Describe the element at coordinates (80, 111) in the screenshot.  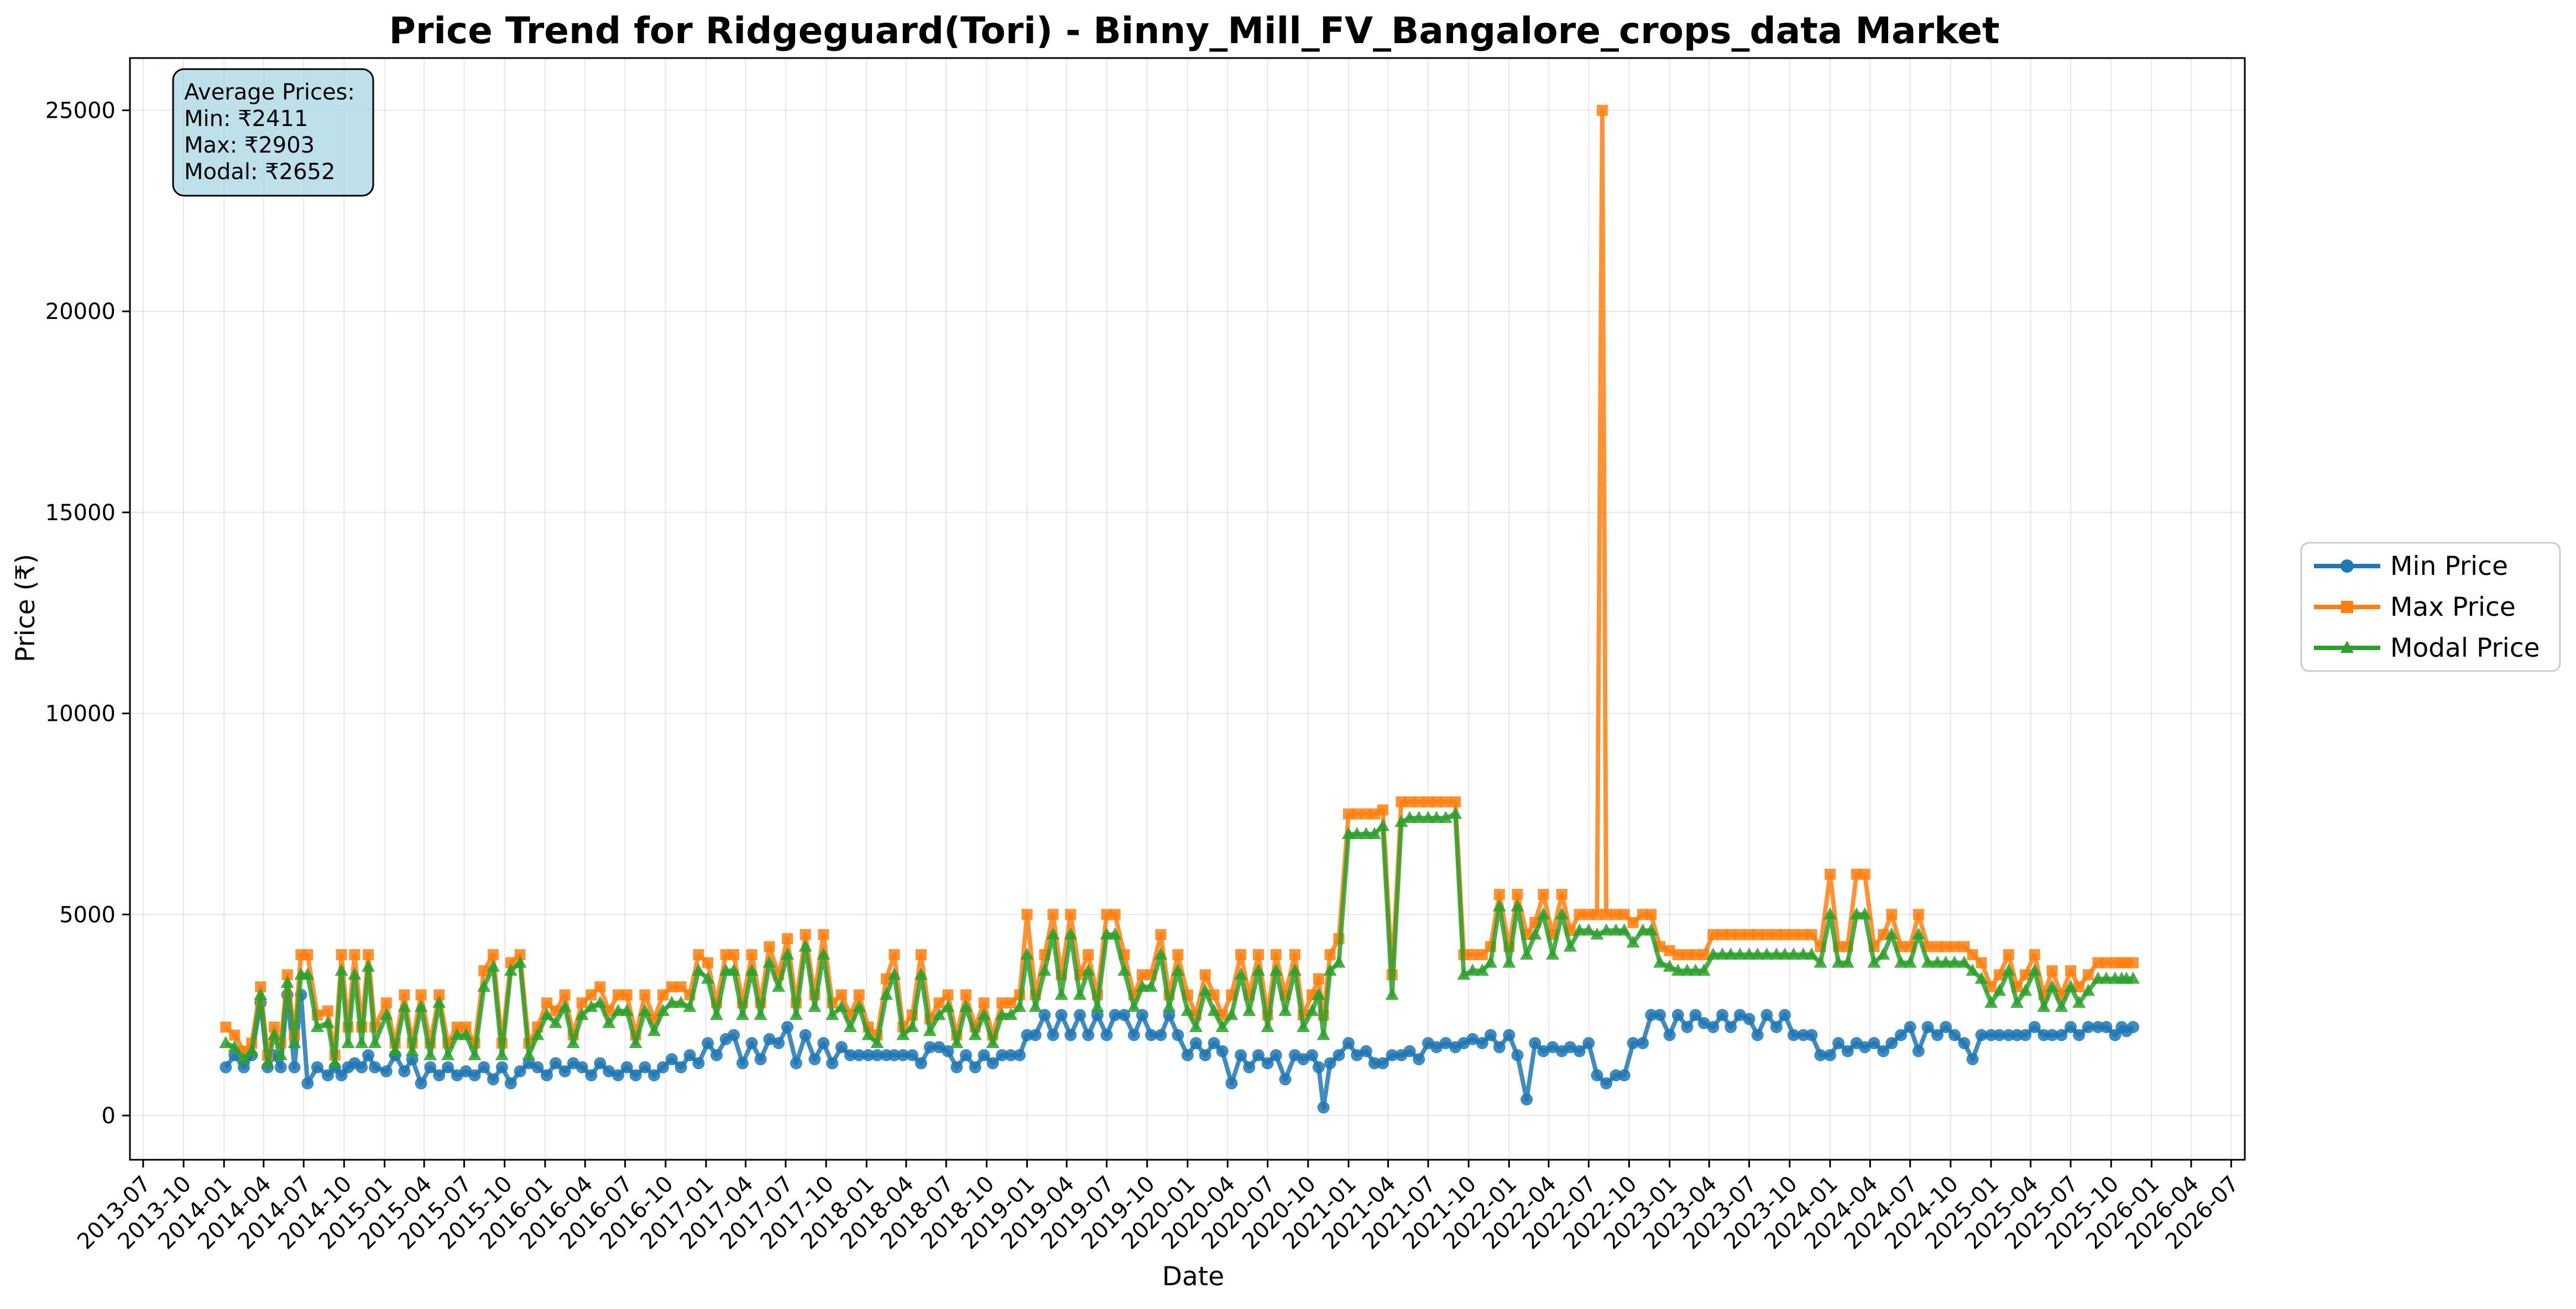
I see `y-tick-label: 25000` at that location.